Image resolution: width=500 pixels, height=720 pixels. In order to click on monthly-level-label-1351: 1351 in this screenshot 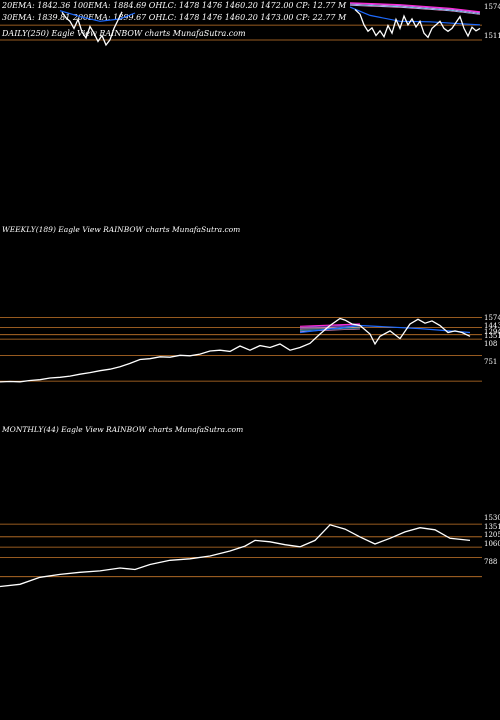, I will do `click(492, 527)`.